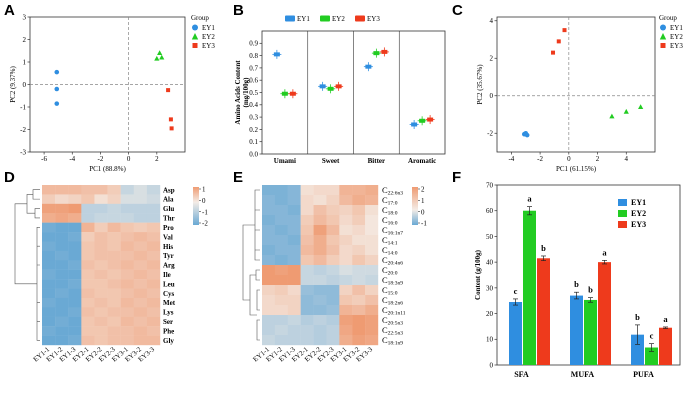  Describe the element at coordinates (663, 45) in the screenshot. I see `legend-marker-EY3` at that location.